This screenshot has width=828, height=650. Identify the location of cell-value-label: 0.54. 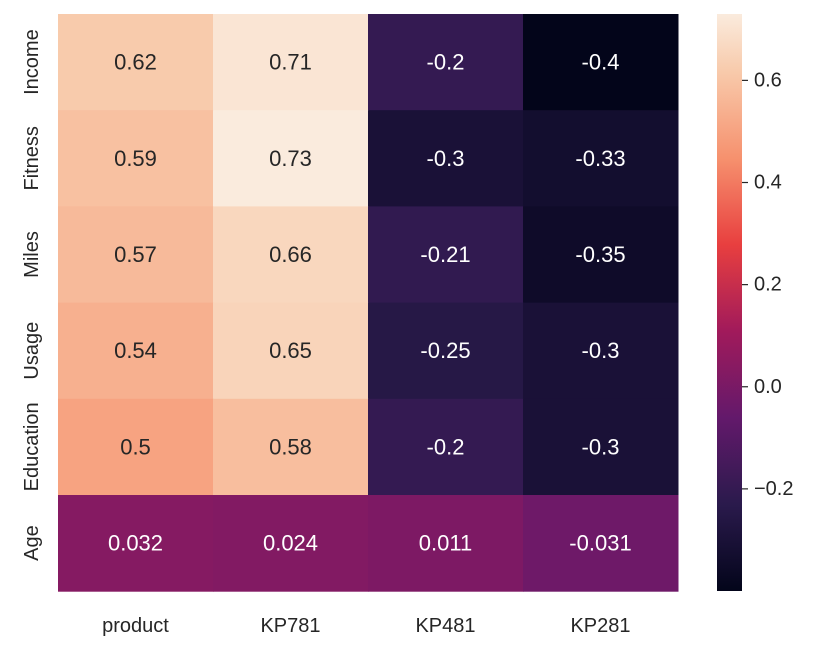
(135, 350).